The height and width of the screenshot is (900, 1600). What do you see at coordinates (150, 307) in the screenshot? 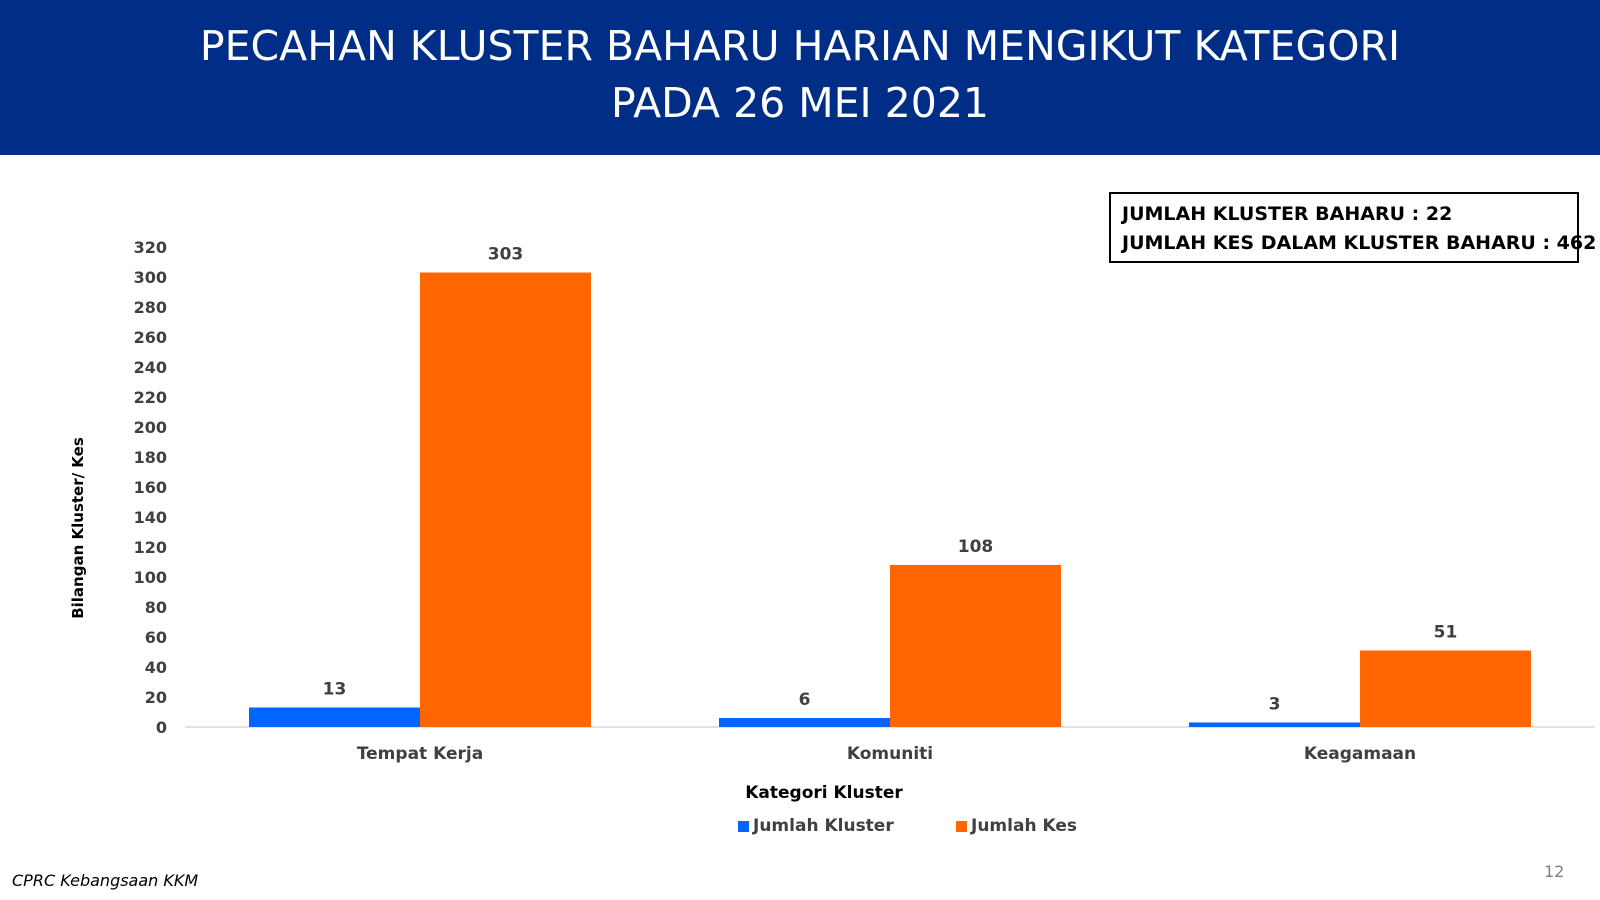
I see `y-tick-label: 280` at bounding box center [150, 307].